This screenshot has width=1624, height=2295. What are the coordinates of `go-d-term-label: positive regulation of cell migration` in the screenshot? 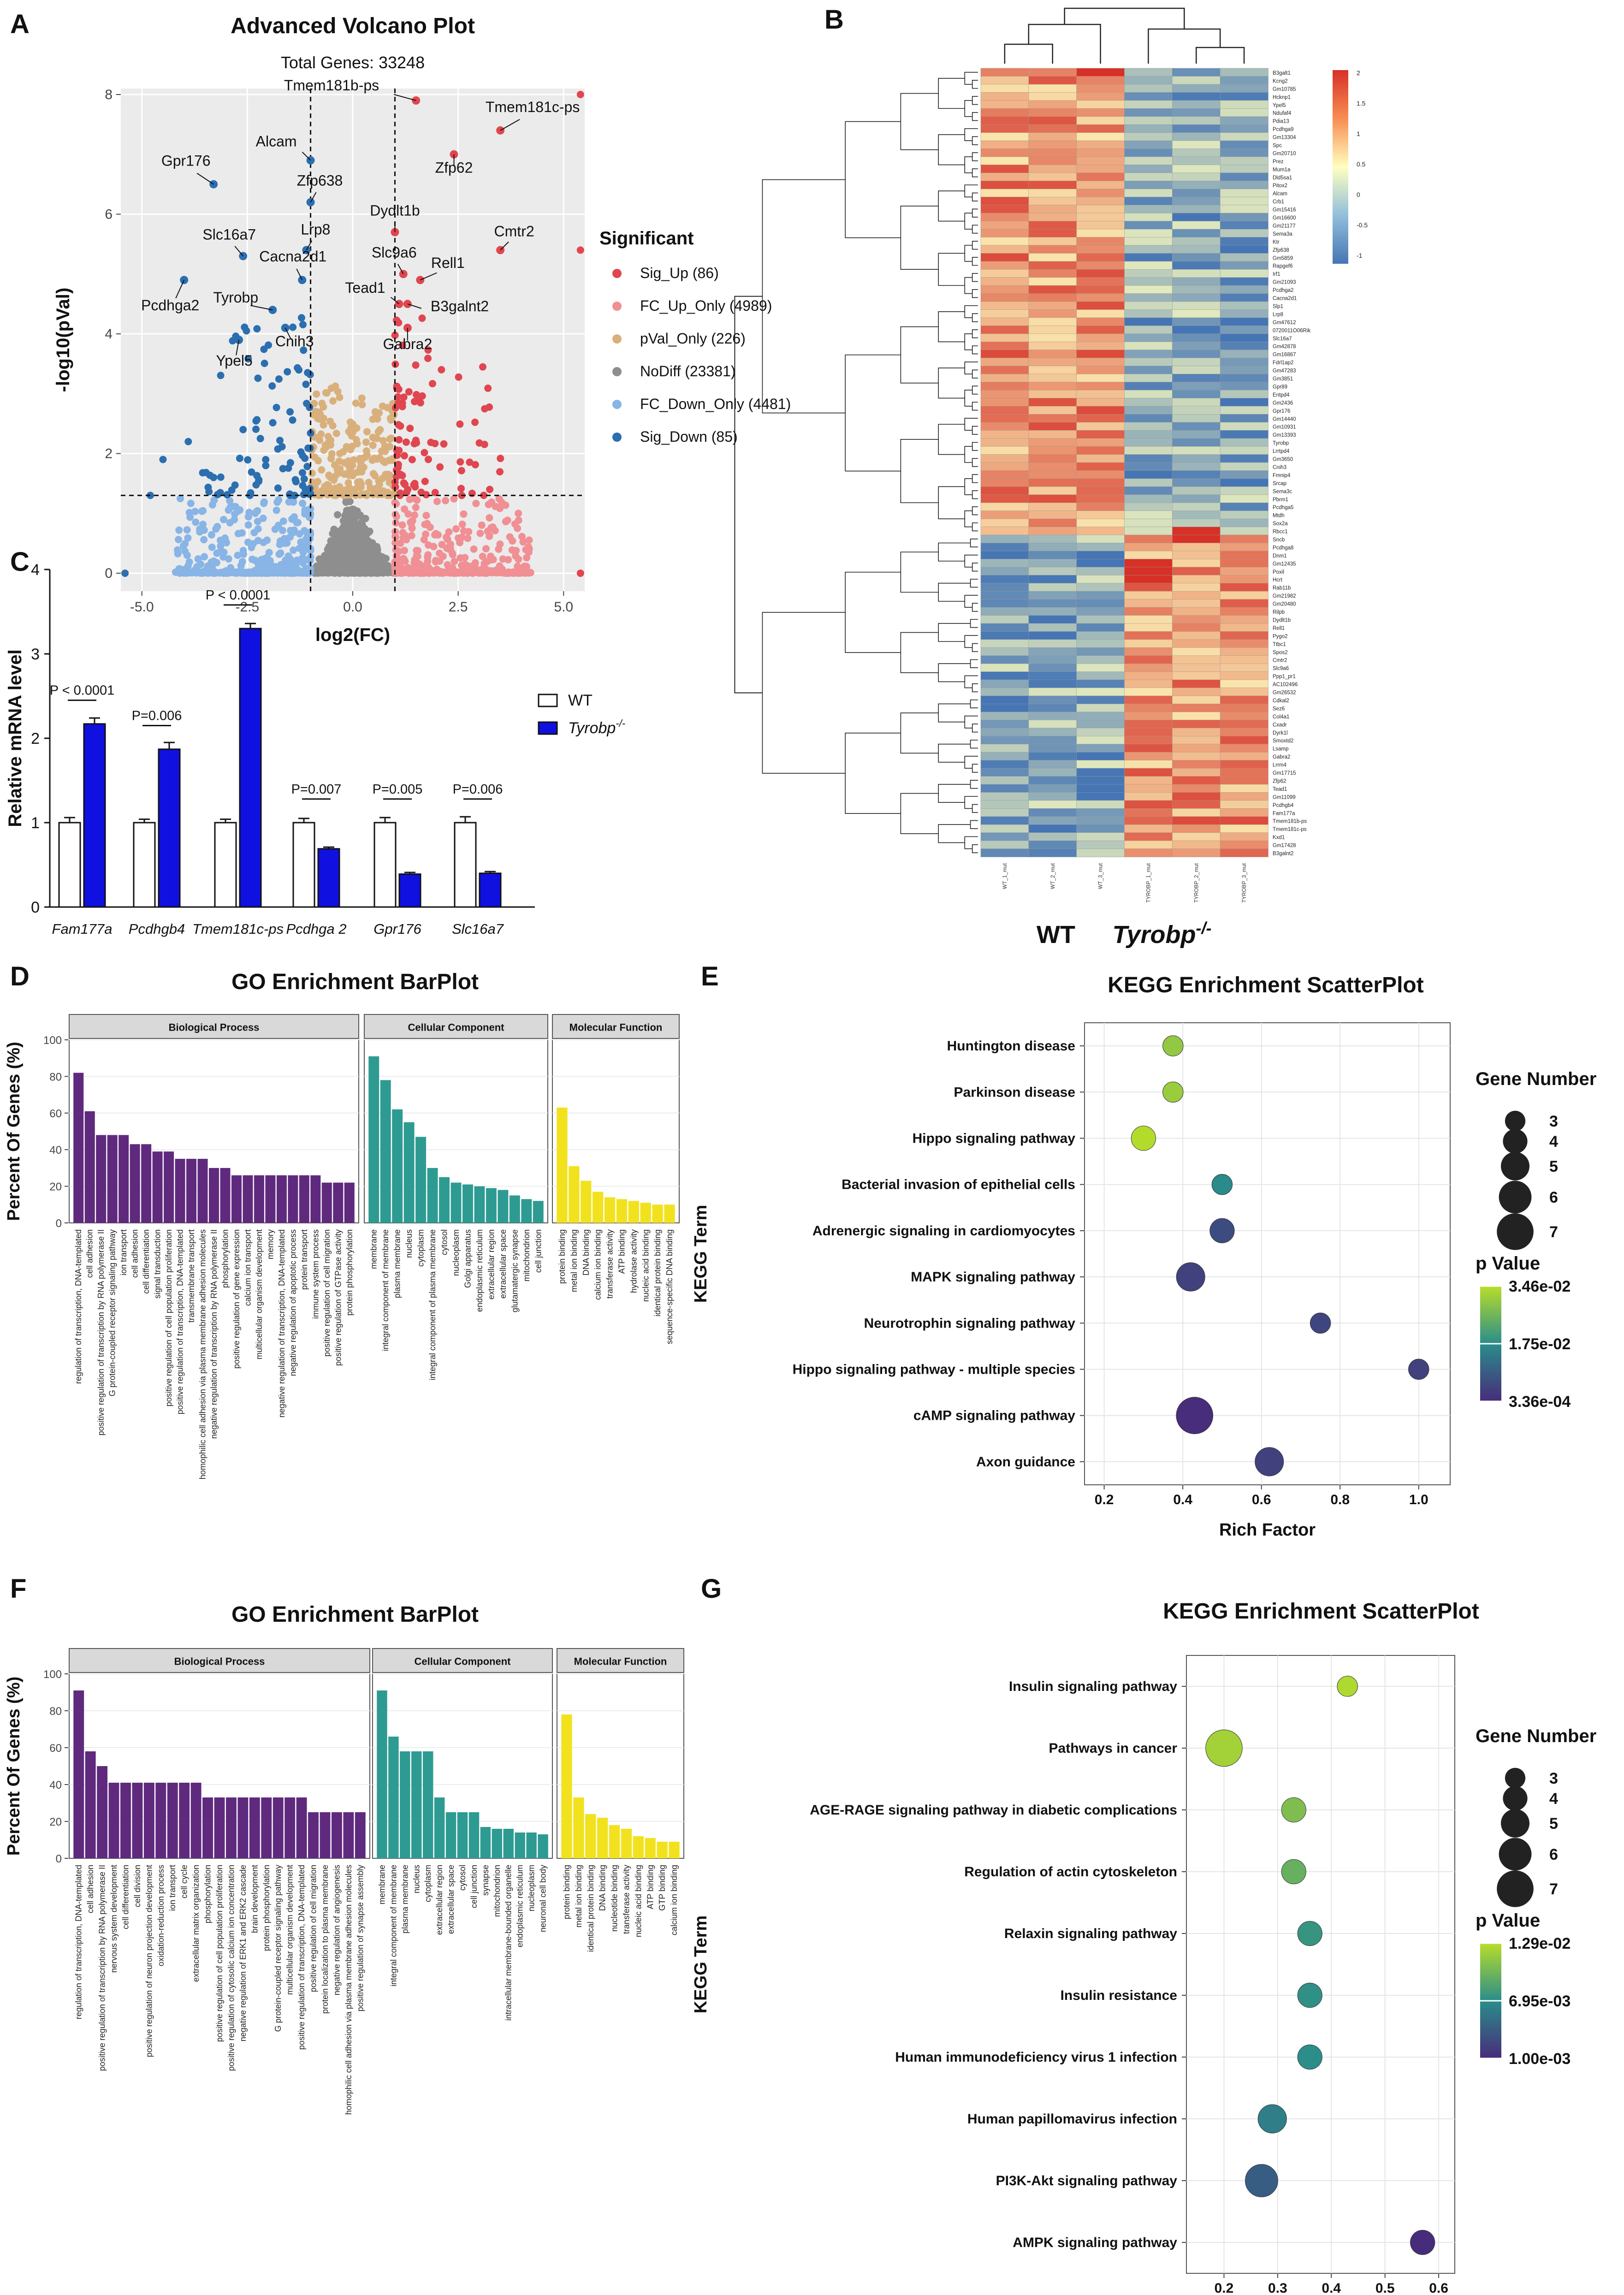 It's located at (327, 1293).